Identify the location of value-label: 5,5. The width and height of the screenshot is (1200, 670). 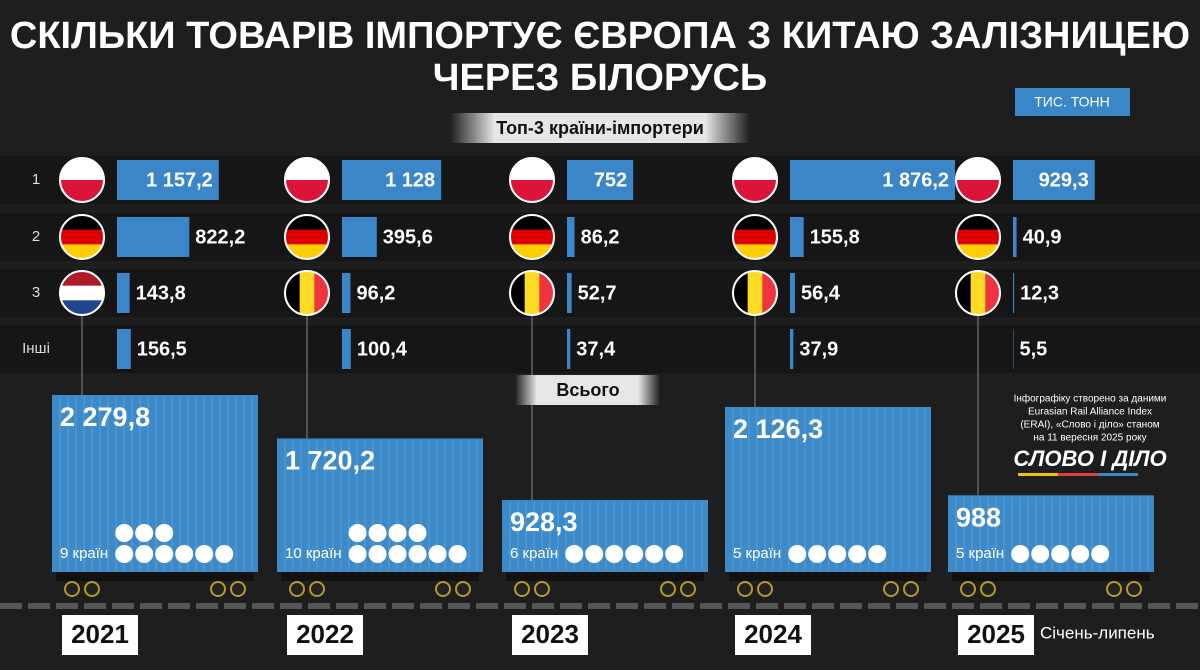
(1033, 349).